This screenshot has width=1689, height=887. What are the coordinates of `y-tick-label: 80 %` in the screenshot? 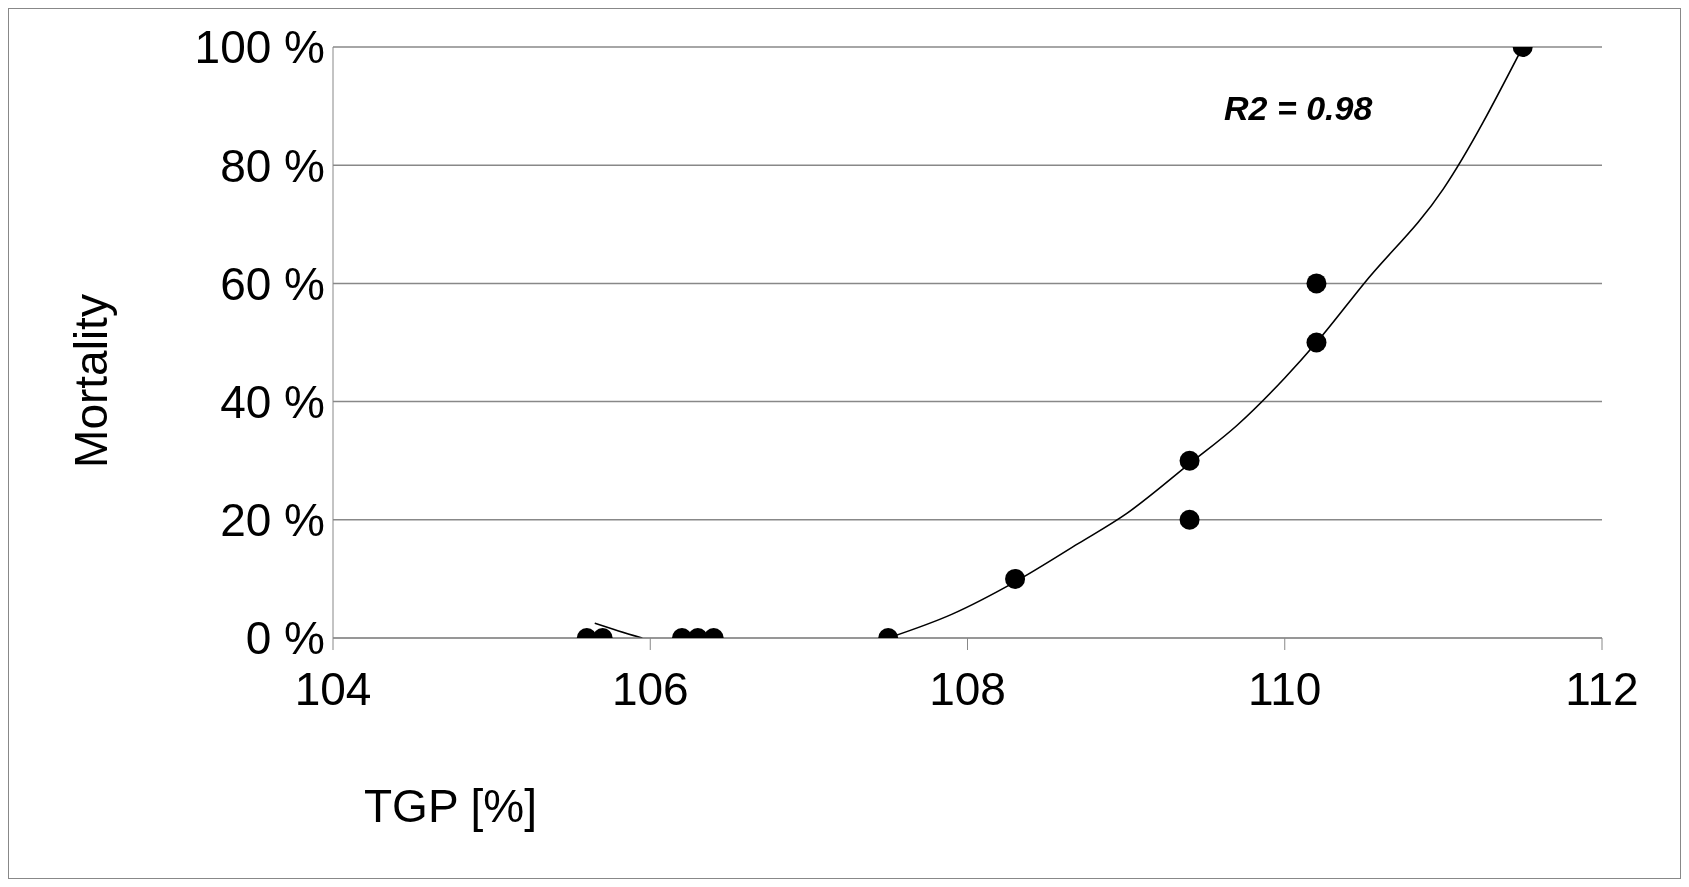 It's located at (272, 165).